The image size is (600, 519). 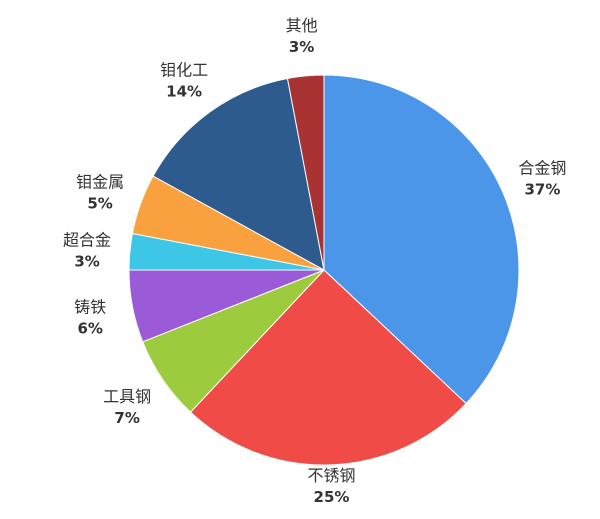 What do you see at coordinates (87, 240) in the screenshot?
I see `slice-label: 超合金` at bounding box center [87, 240].